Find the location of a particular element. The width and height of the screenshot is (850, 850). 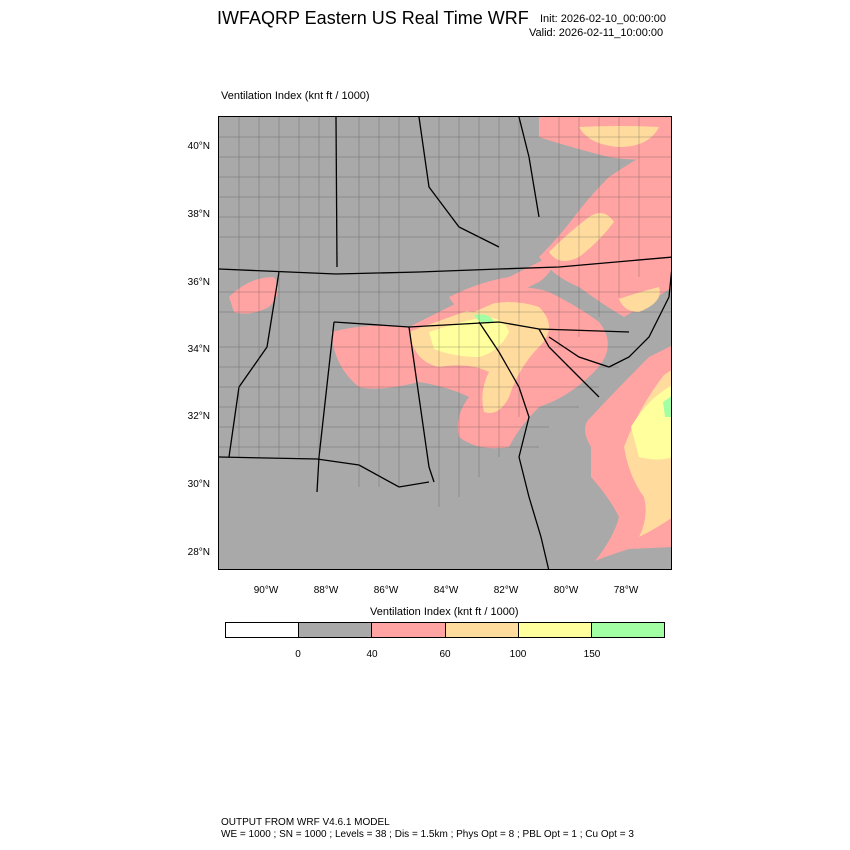

colorbar-tick: 150 is located at coordinates (592, 654).